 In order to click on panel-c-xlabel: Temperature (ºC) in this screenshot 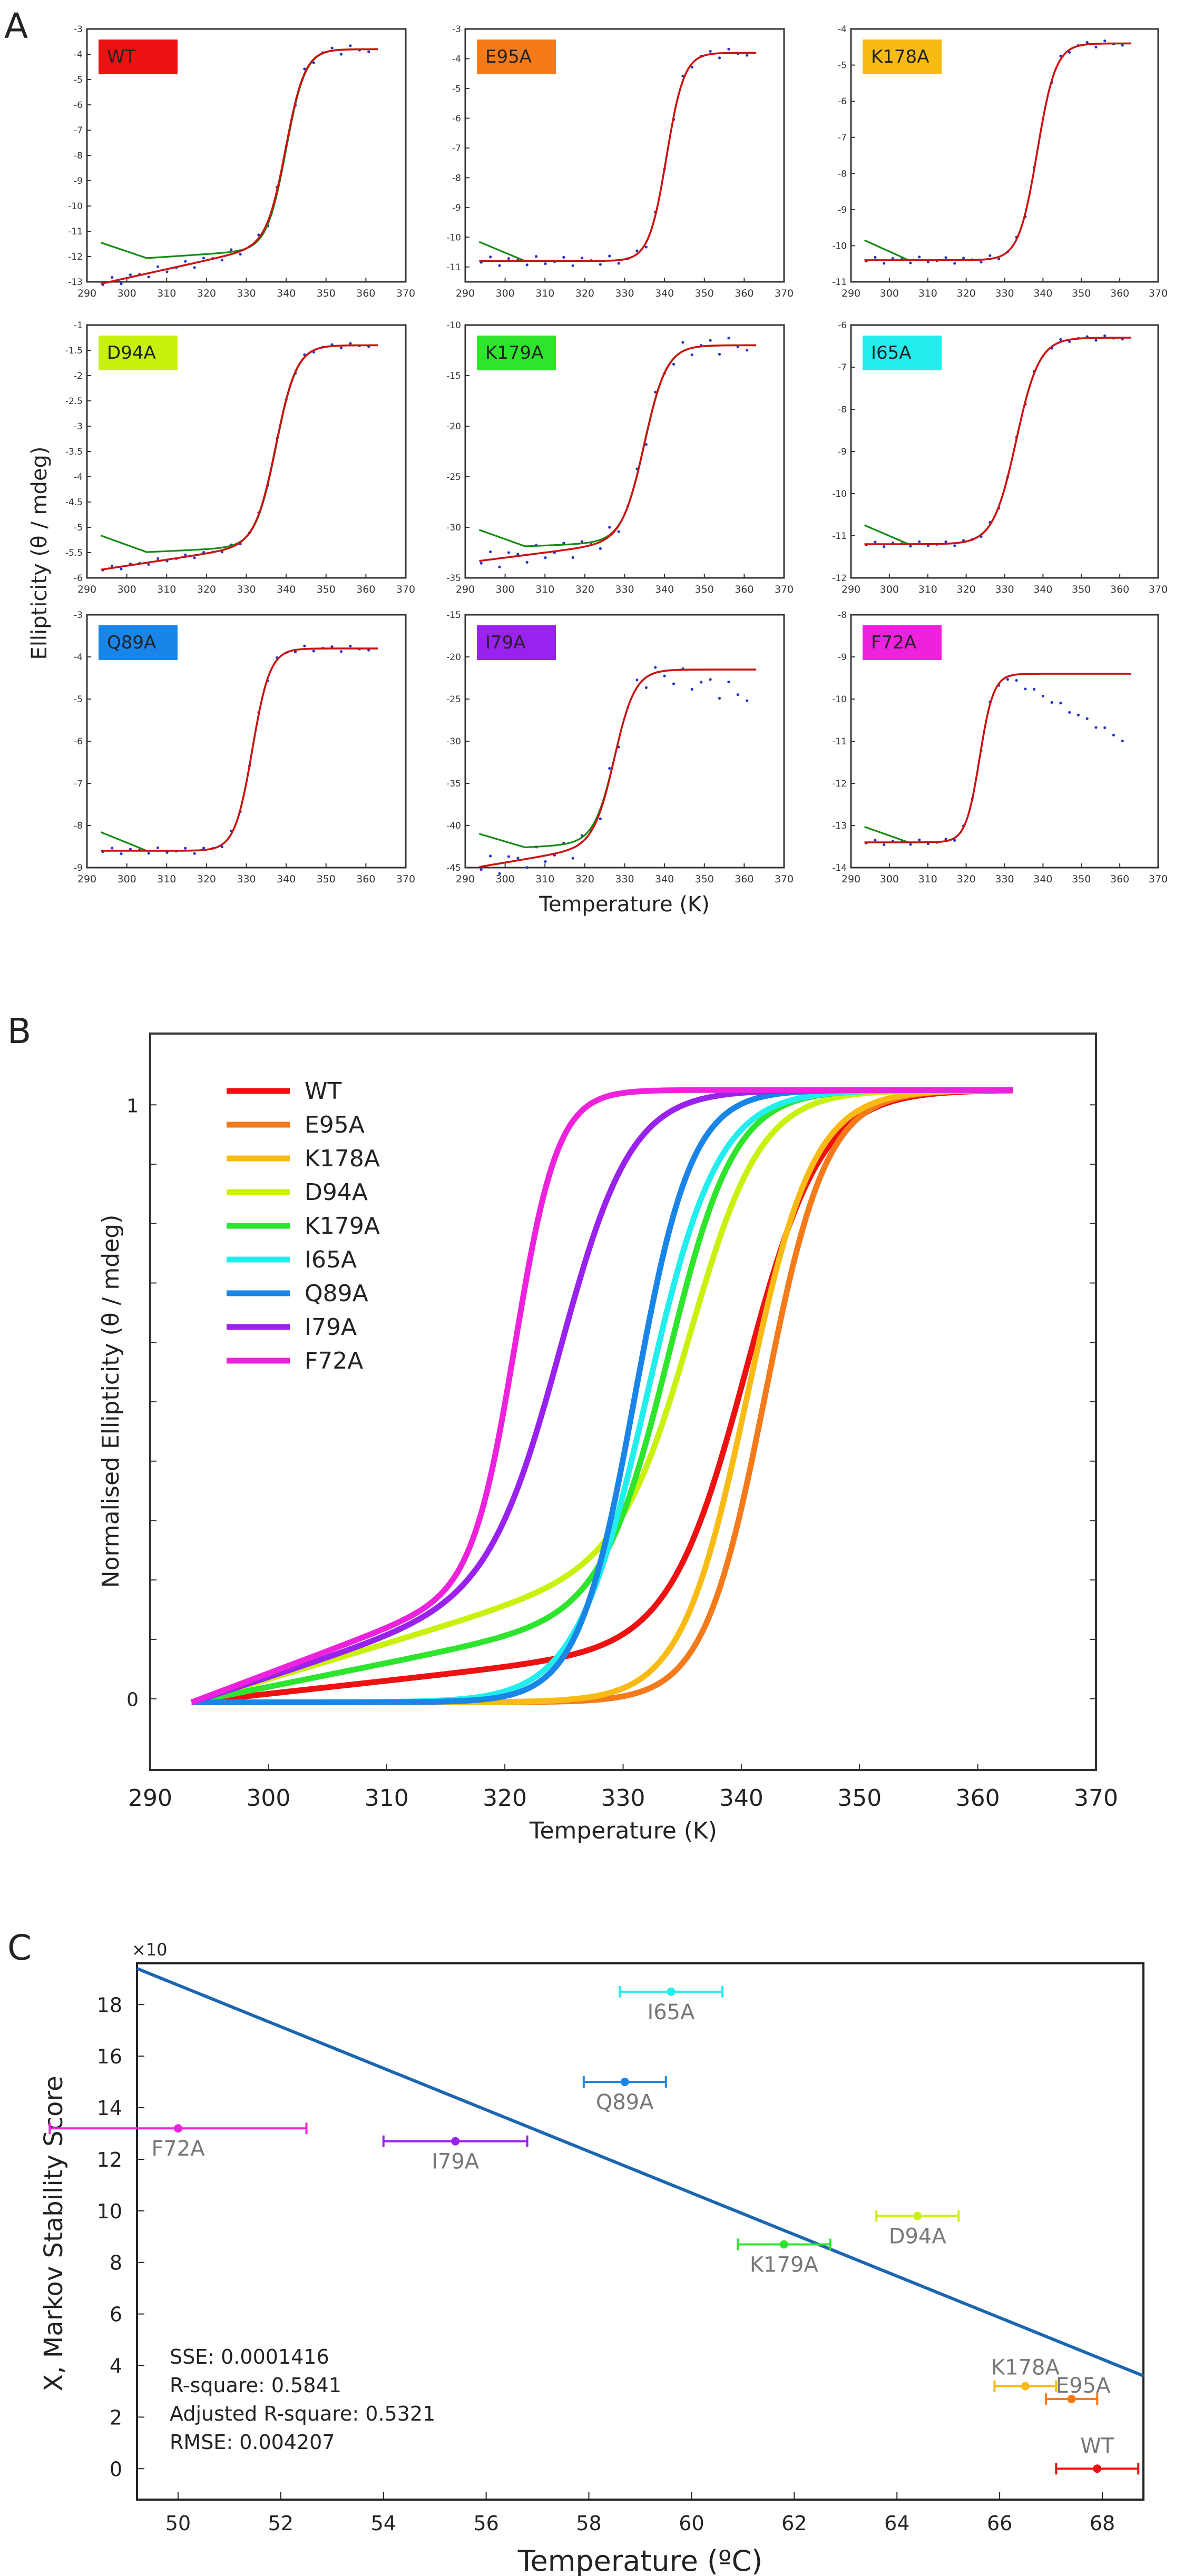, I will do `click(640, 2560)`.